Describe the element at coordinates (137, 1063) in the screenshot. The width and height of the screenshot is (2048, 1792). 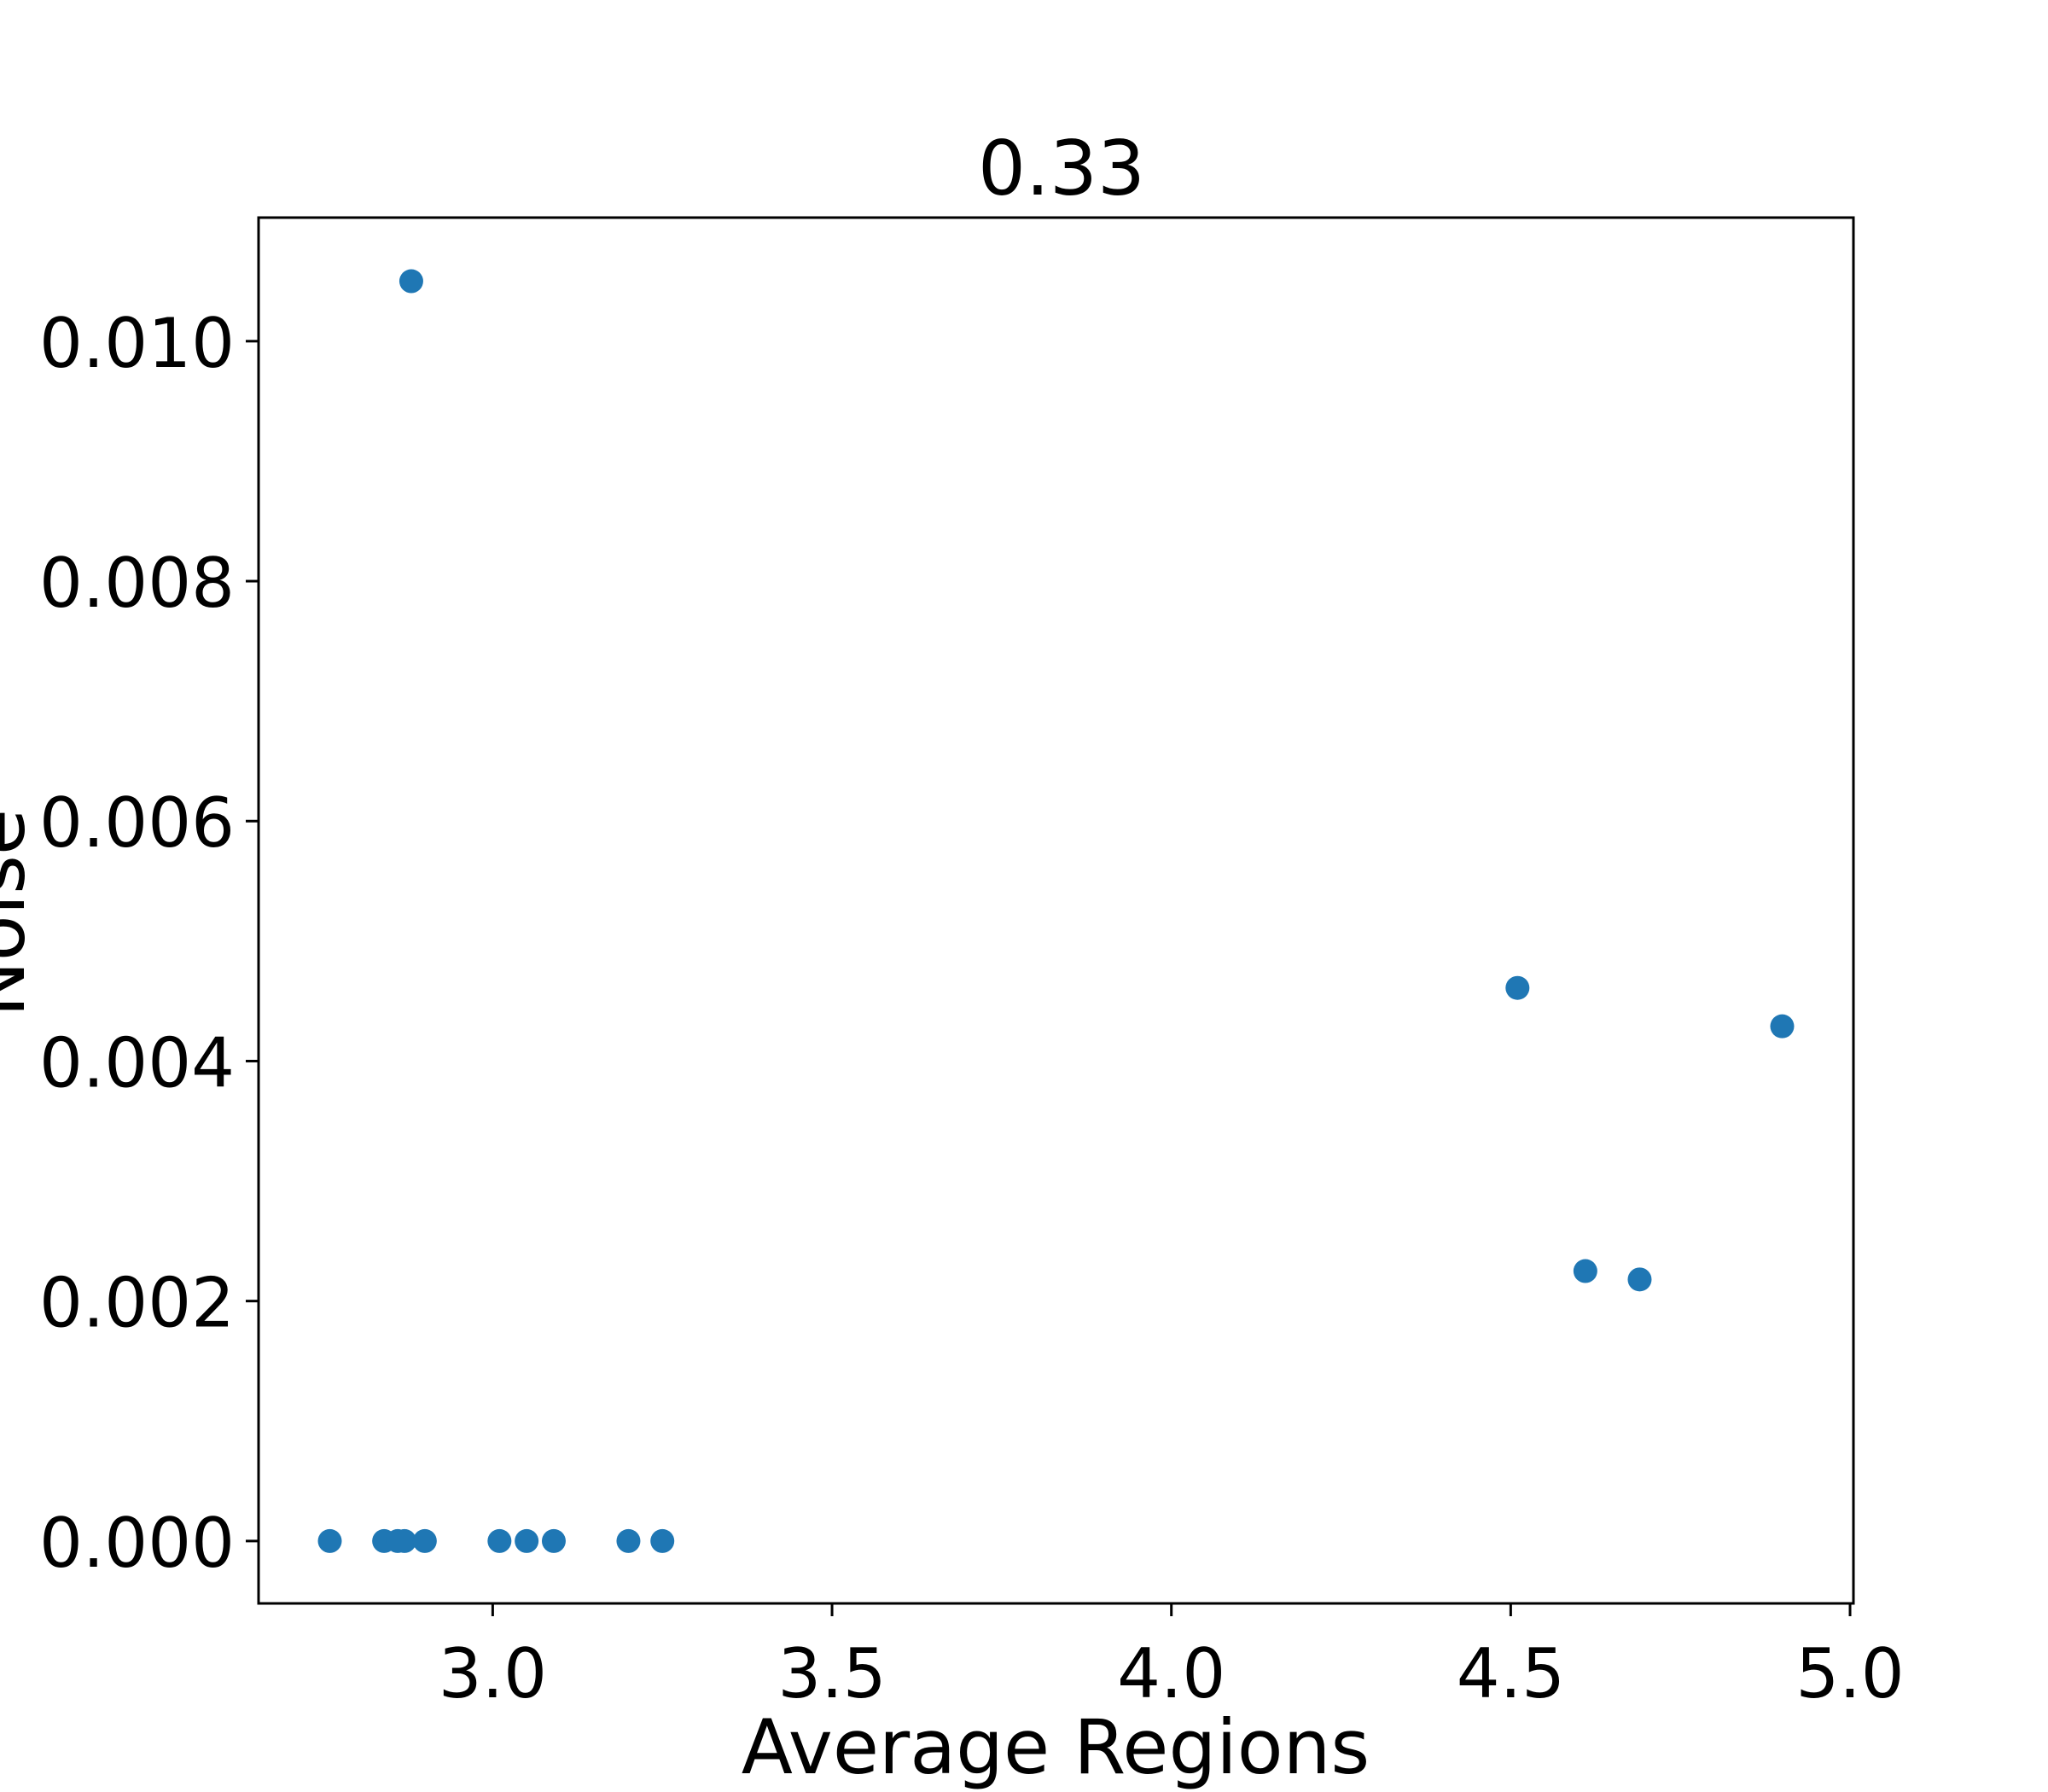
I see `y-tick-label: 0.004` at that location.